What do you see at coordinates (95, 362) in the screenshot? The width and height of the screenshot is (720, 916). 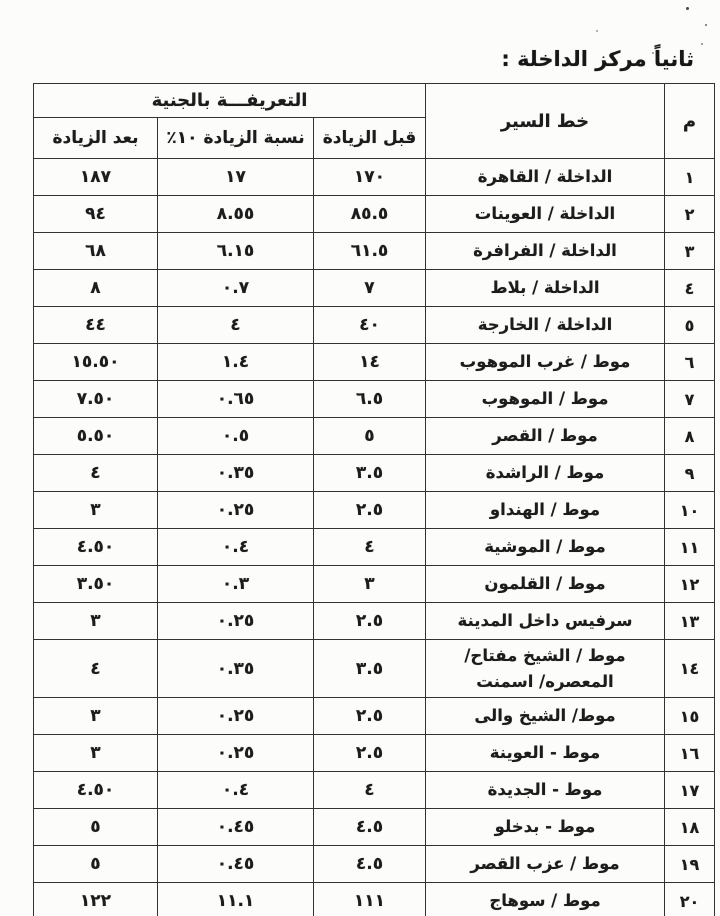 I see `after-increase-cell: ١٥.٥٠` at bounding box center [95, 362].